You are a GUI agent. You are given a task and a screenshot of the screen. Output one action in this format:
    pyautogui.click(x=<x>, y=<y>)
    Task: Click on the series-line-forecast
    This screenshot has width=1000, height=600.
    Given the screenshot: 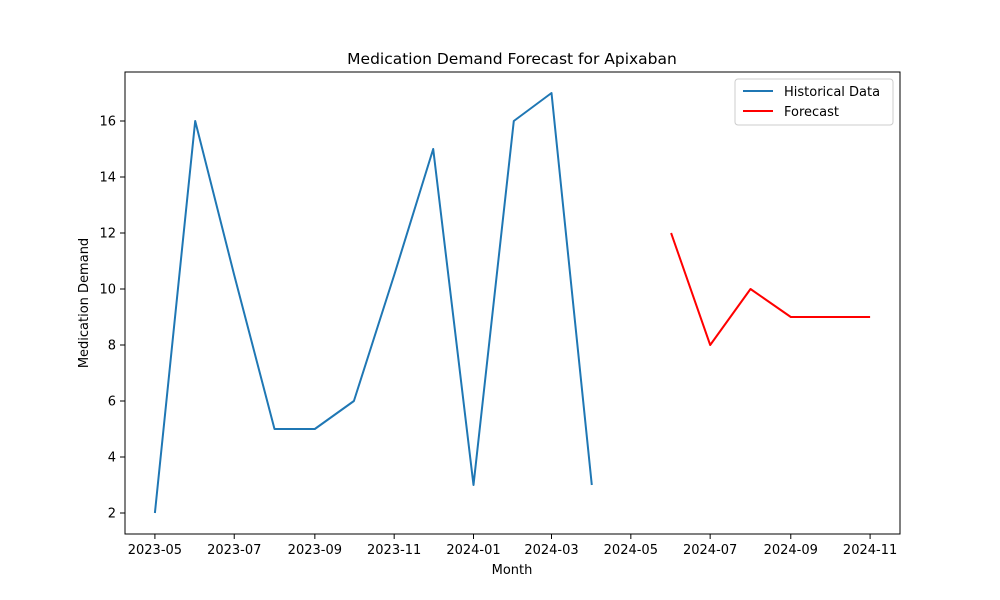 What is the action you would take?
    pyautogui.click(x=770, y=289)
    